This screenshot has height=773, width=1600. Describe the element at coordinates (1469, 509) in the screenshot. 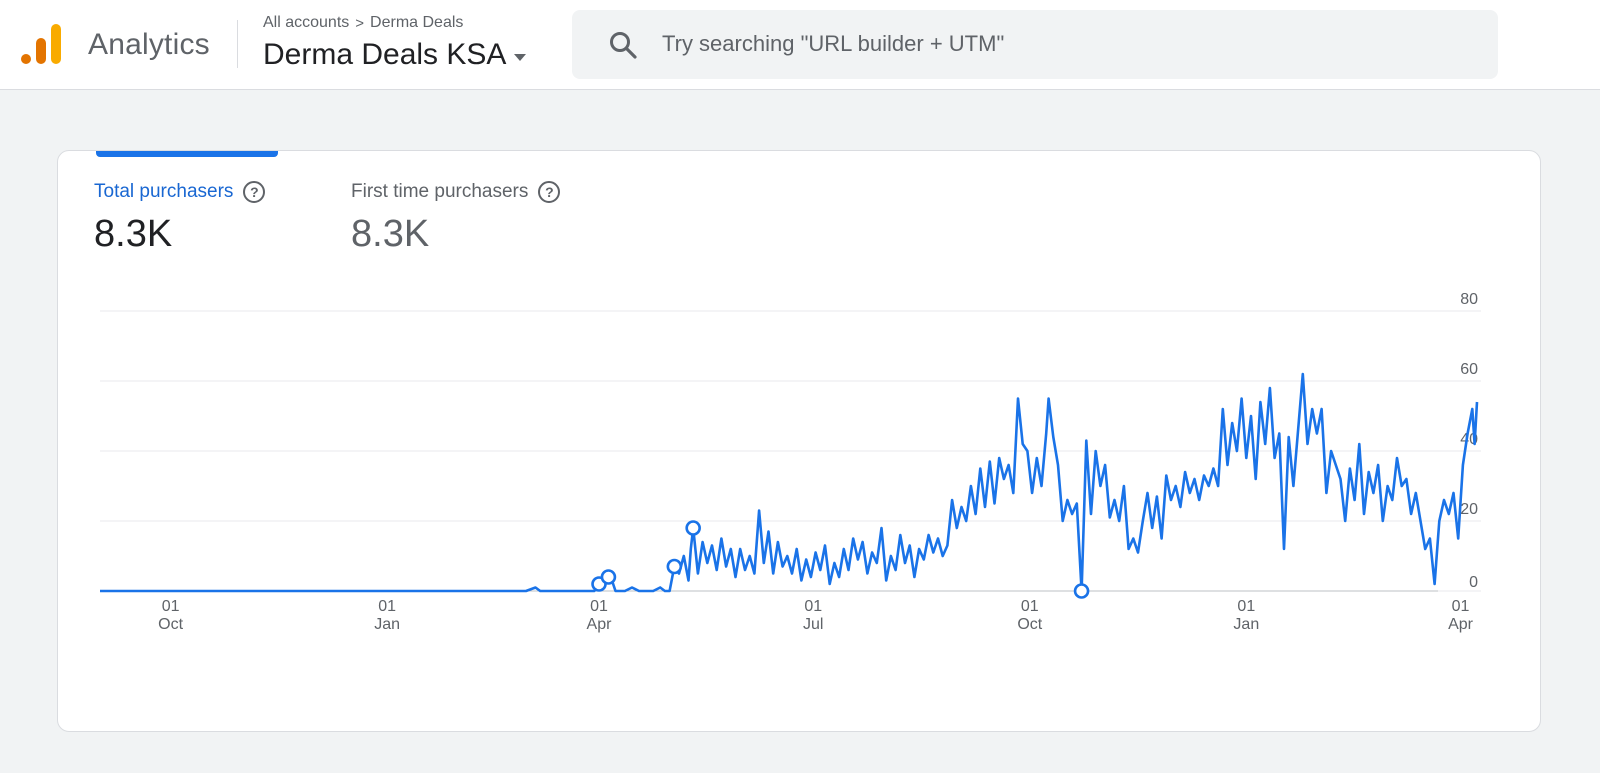

I see `y-tick-label: 20` at that location.